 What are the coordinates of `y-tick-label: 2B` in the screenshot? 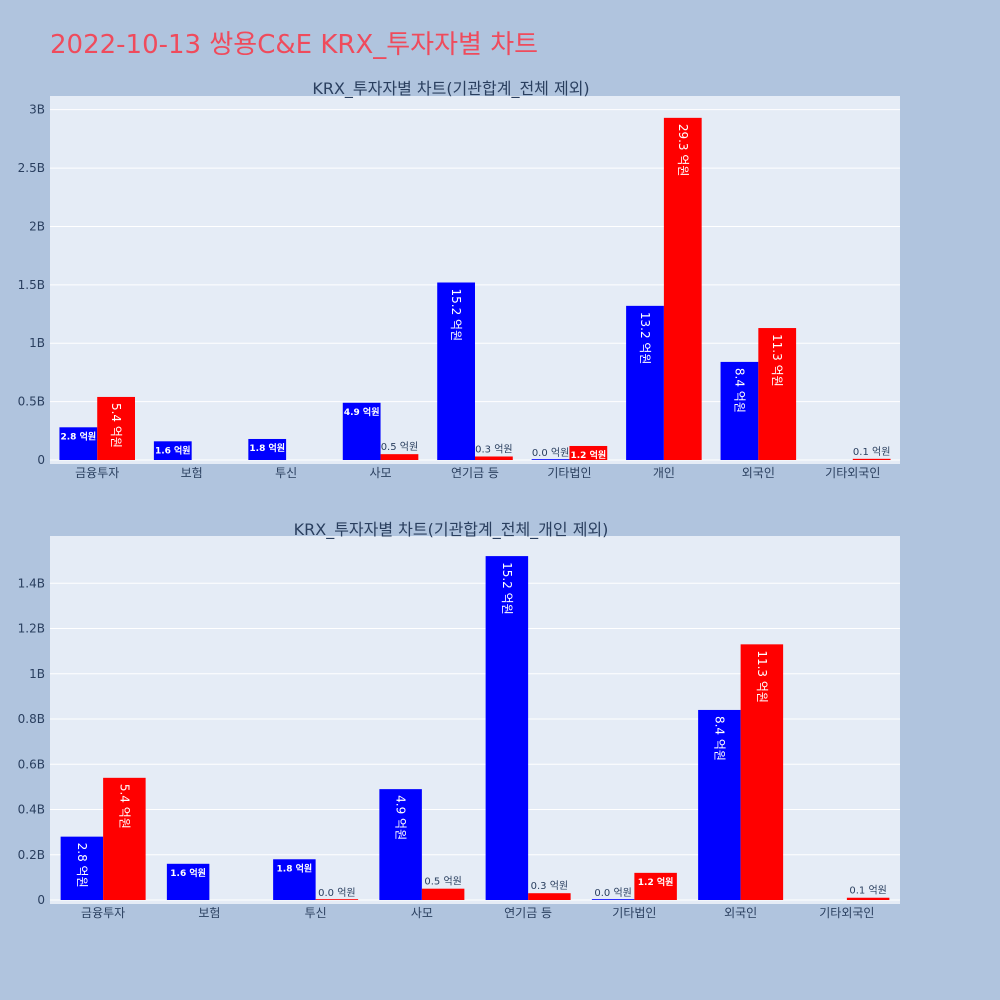 It's located at (37, 226).